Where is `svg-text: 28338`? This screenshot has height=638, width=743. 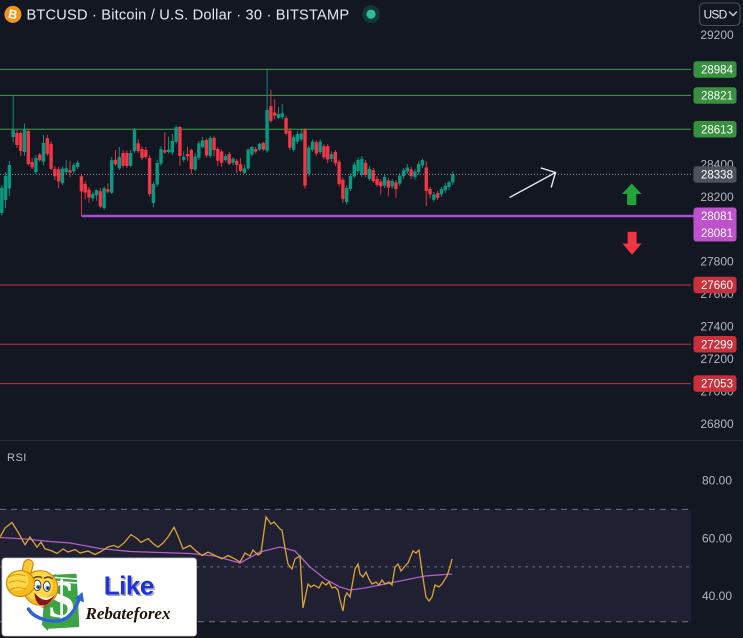
svg-text: 28338 is located at coordinates (717, 176).